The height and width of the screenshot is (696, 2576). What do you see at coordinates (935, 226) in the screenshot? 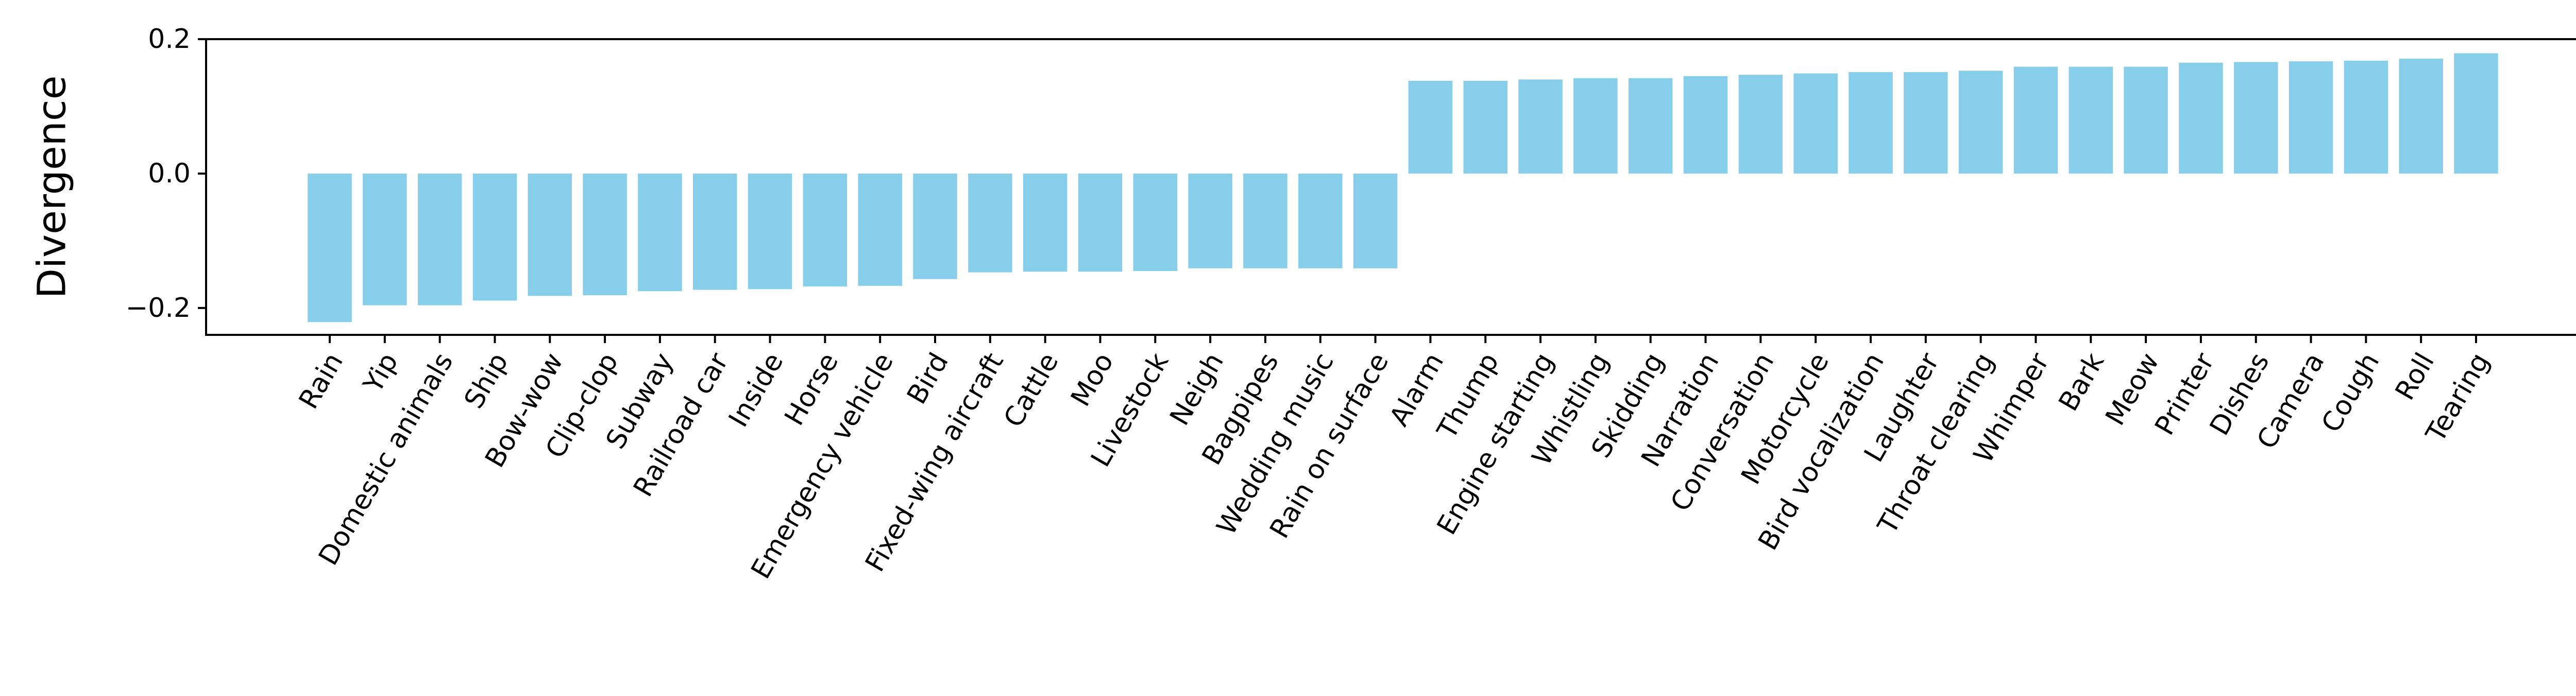
I see `bar-bird` at bounding box center [935, 226].